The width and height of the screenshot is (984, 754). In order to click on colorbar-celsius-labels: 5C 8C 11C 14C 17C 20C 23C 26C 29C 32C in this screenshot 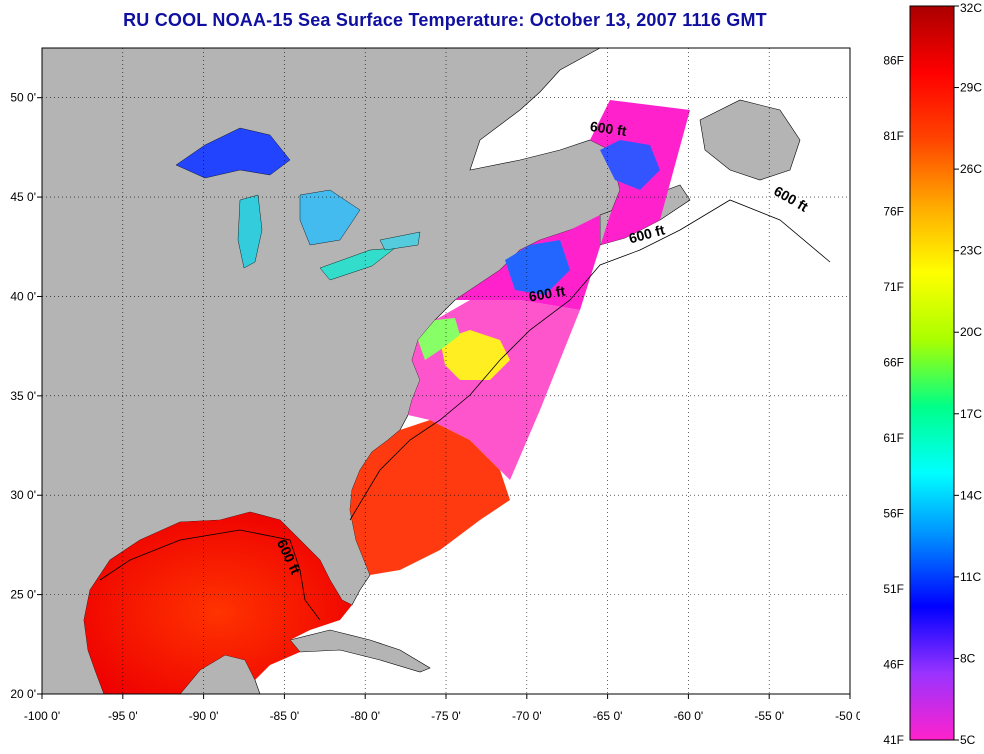, I will do `click(968, 374)`.